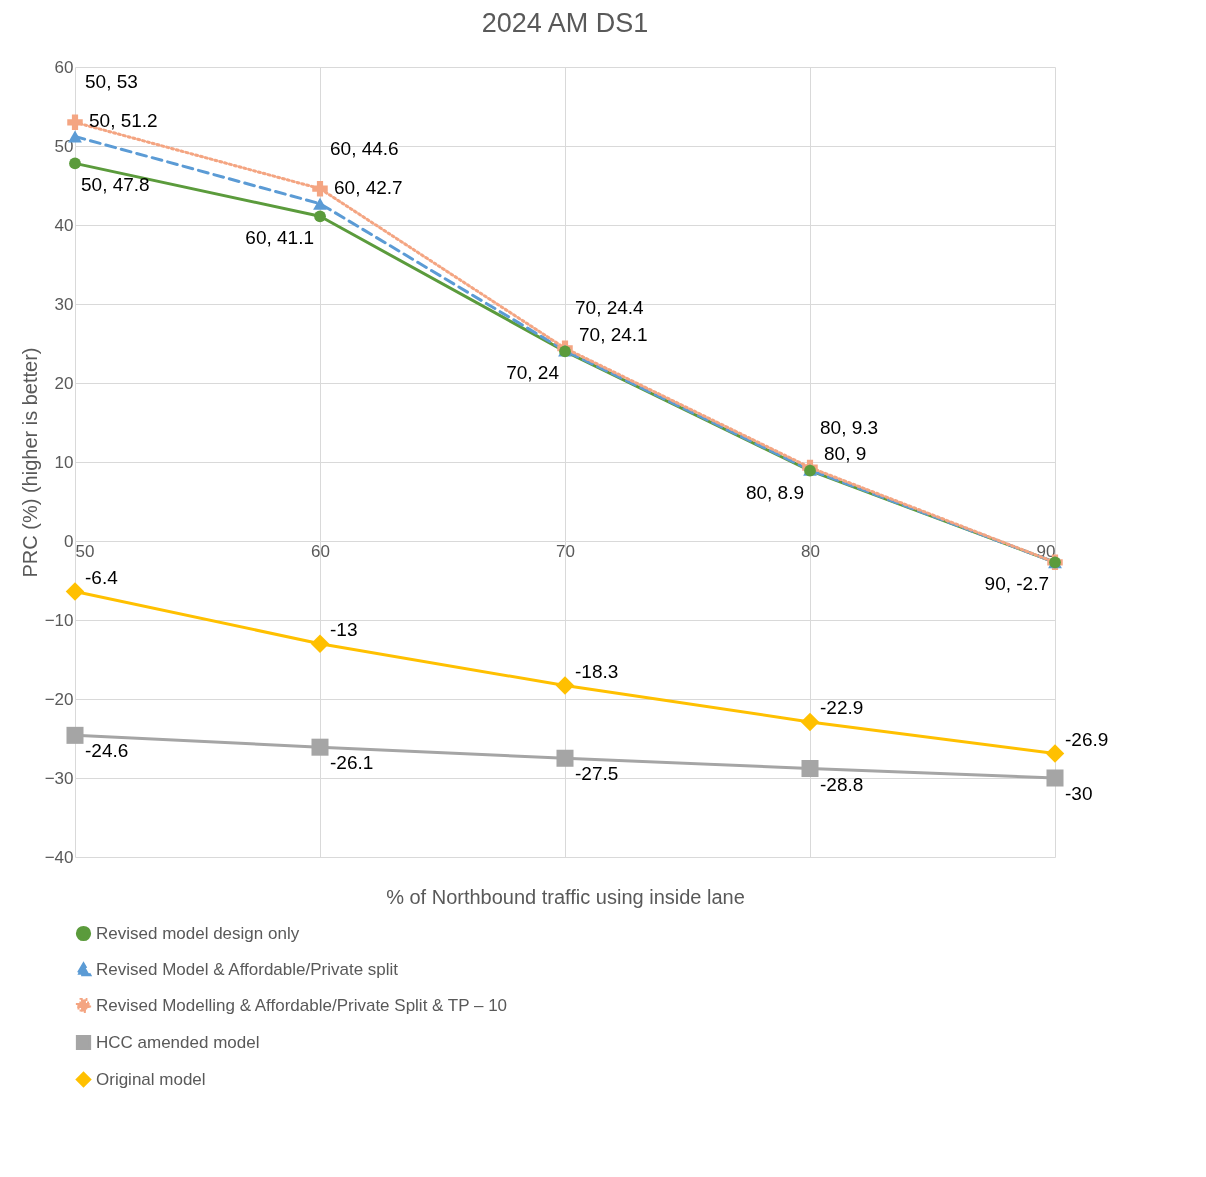 This screenshot has width=1206, height=1177. I want to click on data-label: -28.8, so click(842, 784).